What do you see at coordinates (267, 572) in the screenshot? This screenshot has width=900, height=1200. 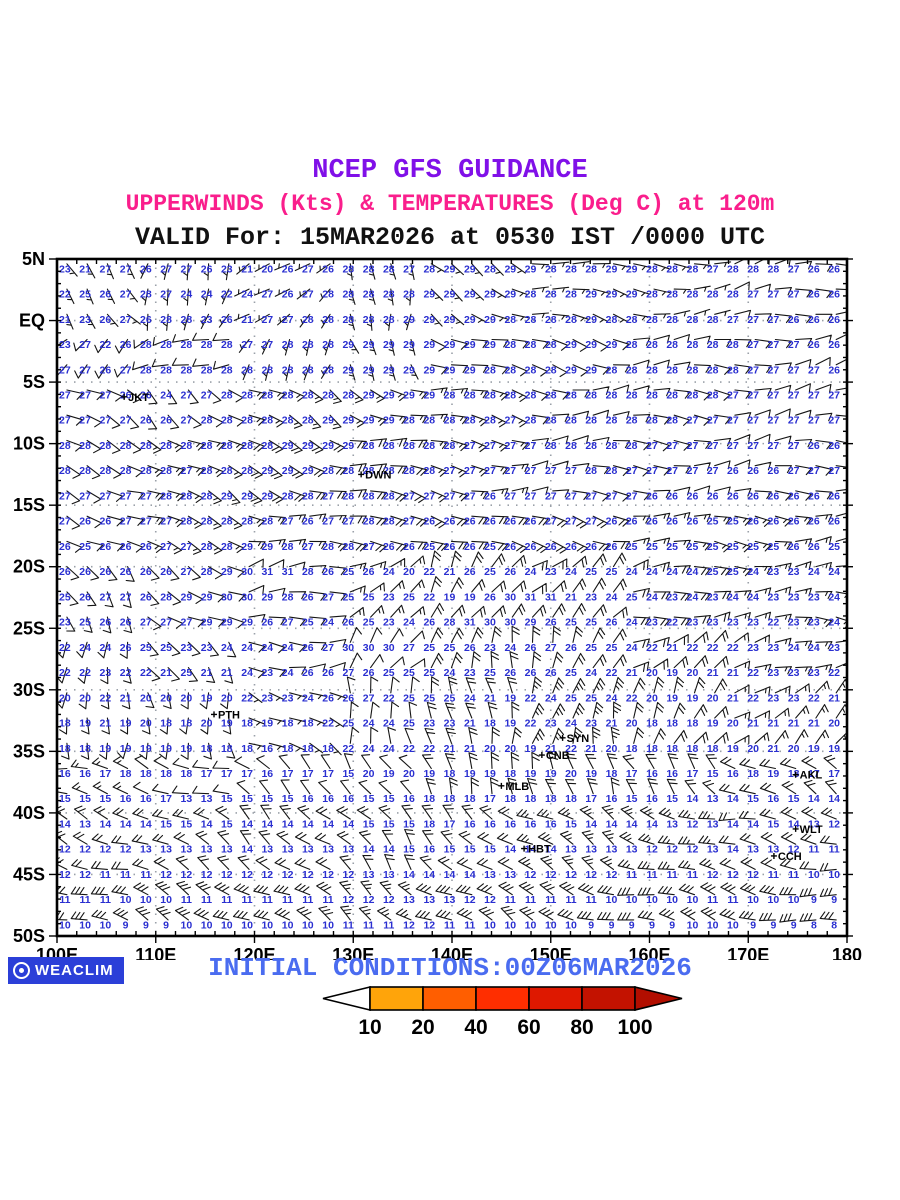 I see `svg-text: 31` at bounding box center [267, 572].